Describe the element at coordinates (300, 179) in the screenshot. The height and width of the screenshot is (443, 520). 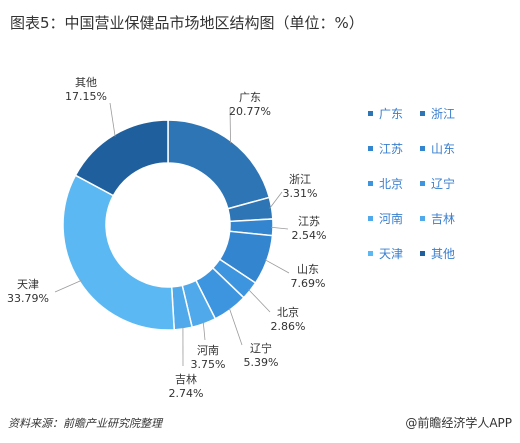
I see `slice-label-name: 浙江` at that location.